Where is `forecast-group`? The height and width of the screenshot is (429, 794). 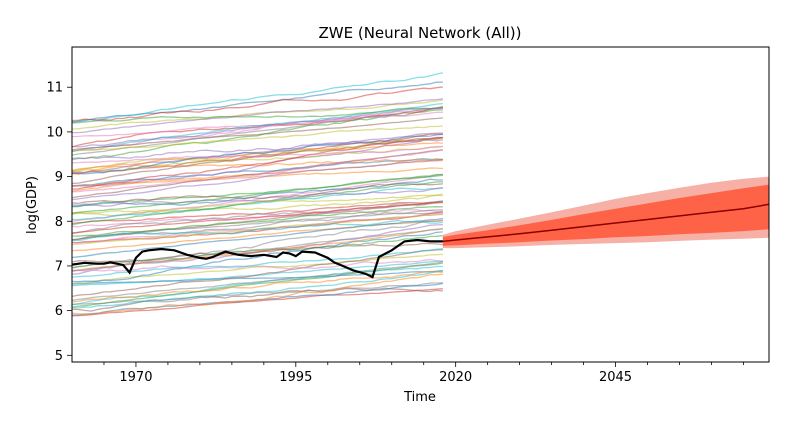 forecast-group is located at coordinates (605, 212).